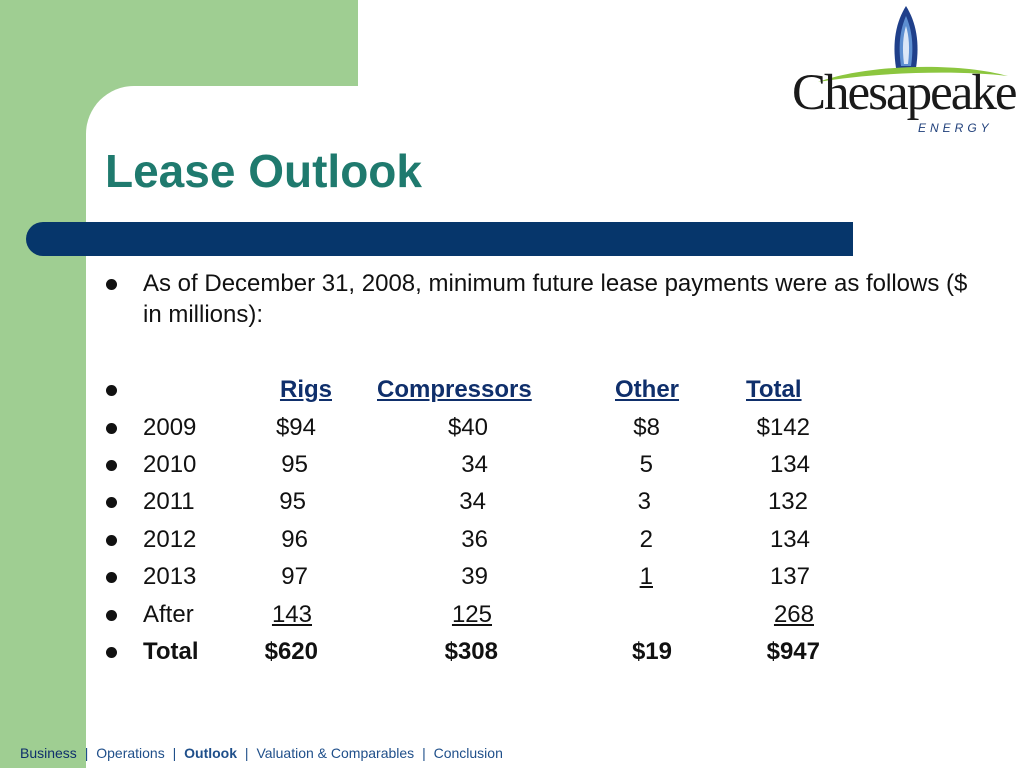 The height and width of the screenshot is (768, 1024). What do you see at coordinates (646, 539) in the screenshot?
I see `other-value: 2` at bounding box center [646, 539].